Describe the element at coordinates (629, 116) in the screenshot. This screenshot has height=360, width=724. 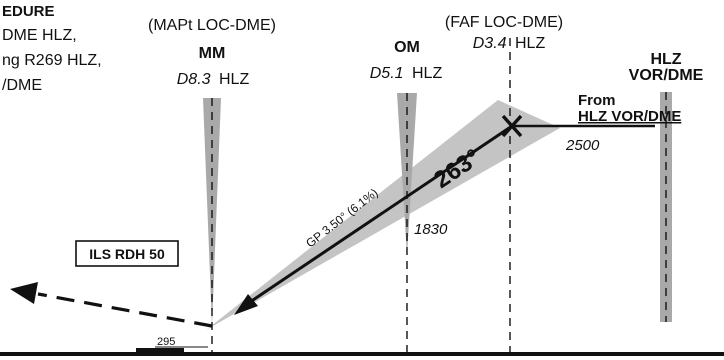
I see `from-label-line2: HLZ VOR/DME` at that location.